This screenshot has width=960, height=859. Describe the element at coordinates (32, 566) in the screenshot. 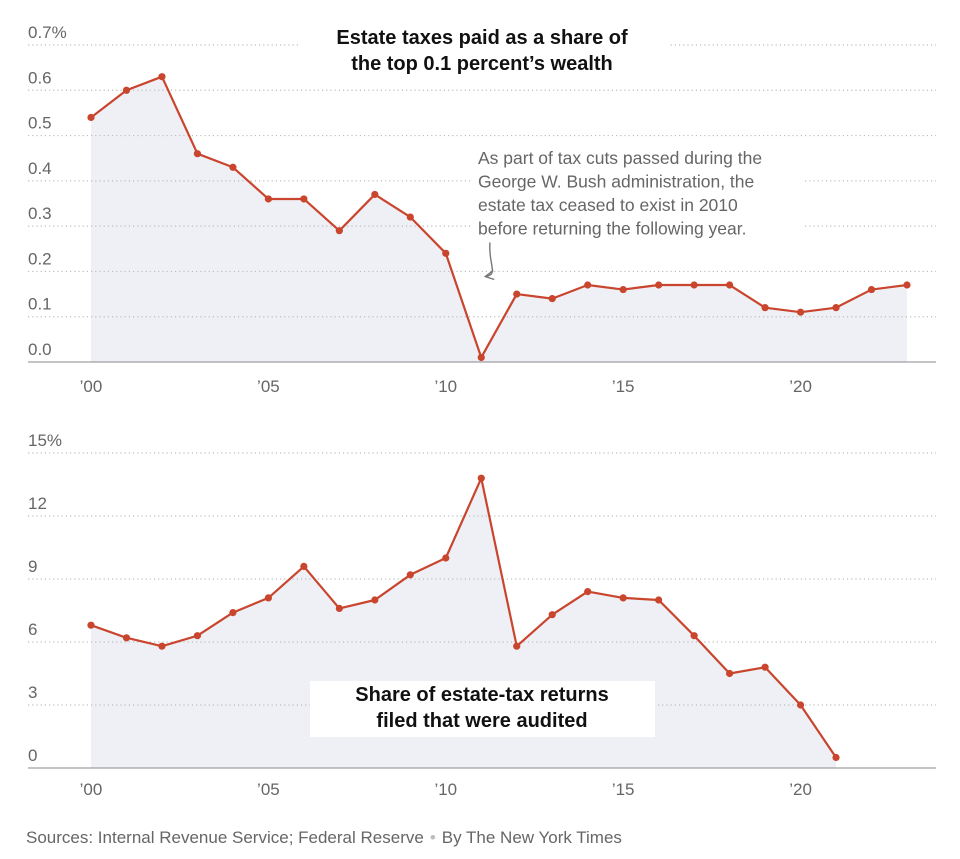

I see `y-tick-label: 9` at that location.